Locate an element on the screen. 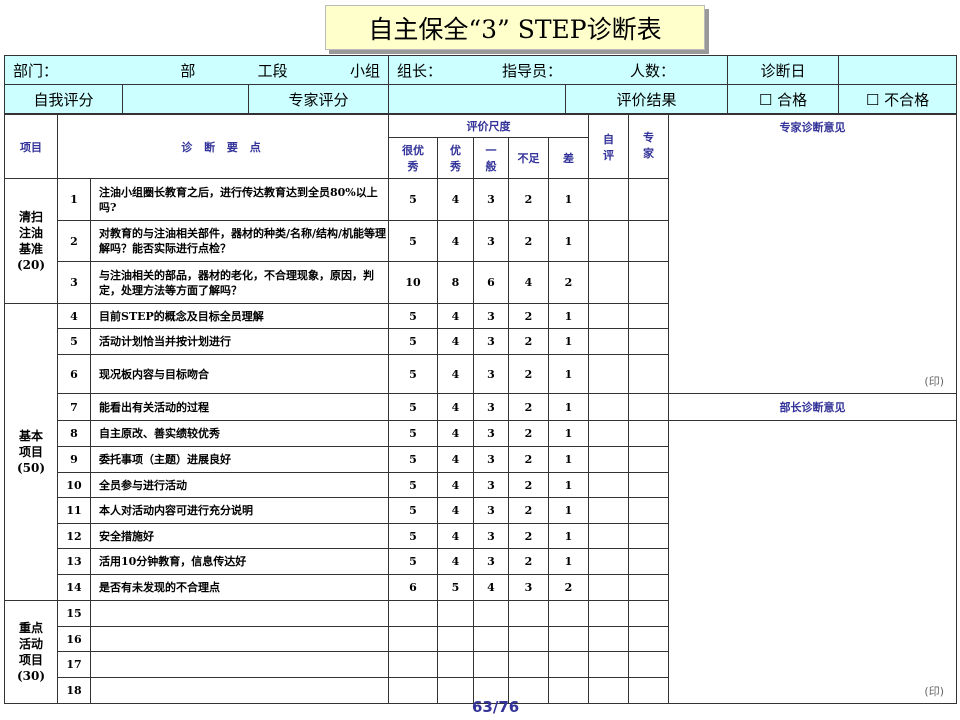 Image resolution: width=960 pixels, height=720 pixels. result-label: 评价结果 is located at coordinates (646, 99).